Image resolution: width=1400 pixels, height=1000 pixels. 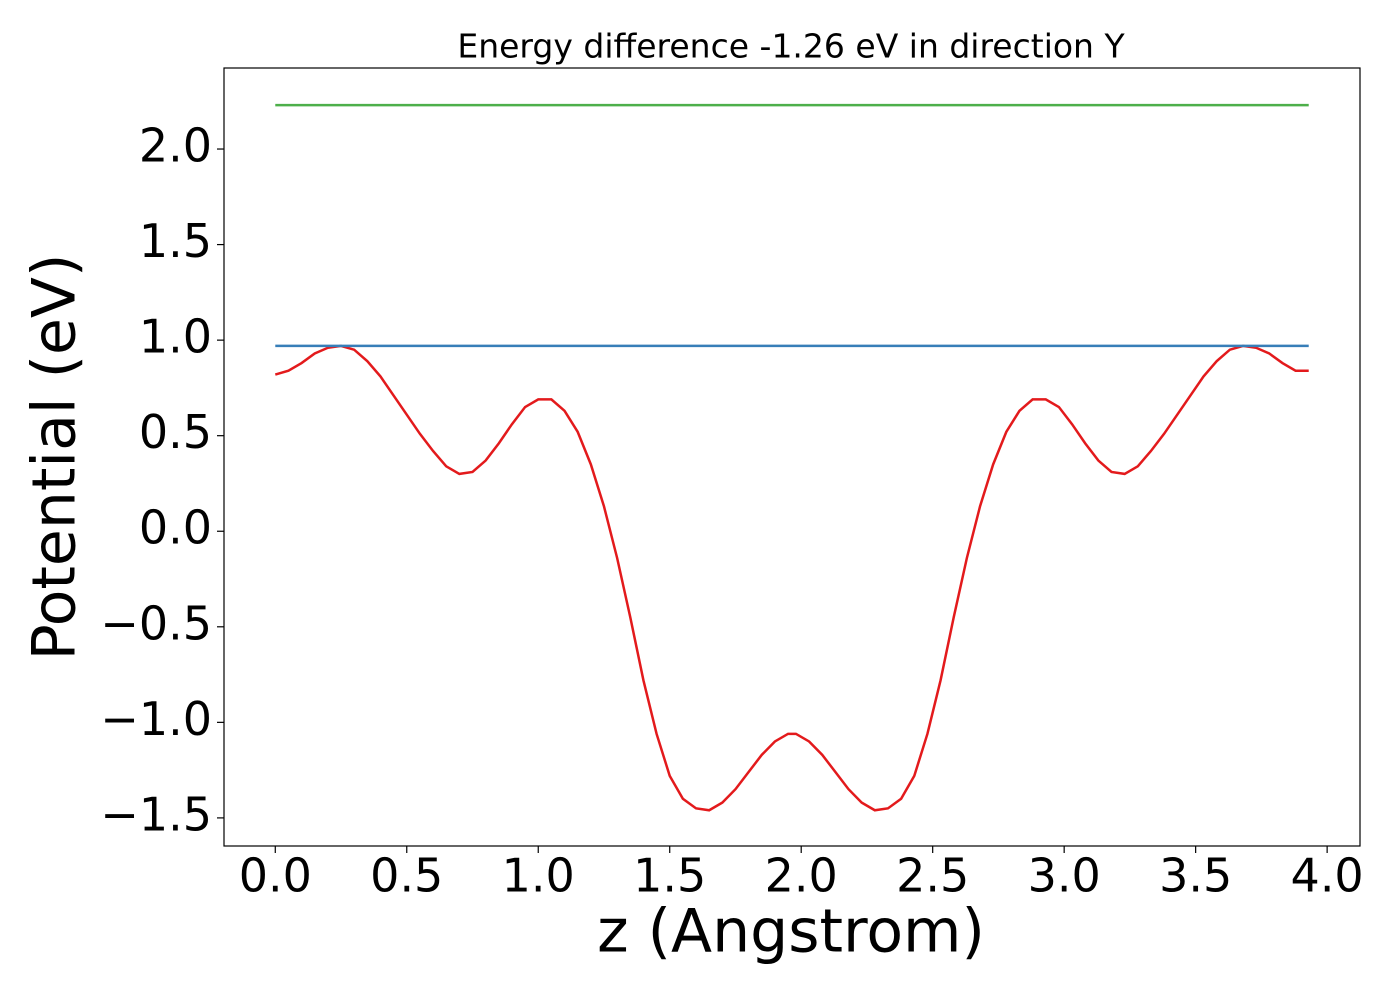 I want to click on x-tick-label: 2.0, so click(x=801, y=876).